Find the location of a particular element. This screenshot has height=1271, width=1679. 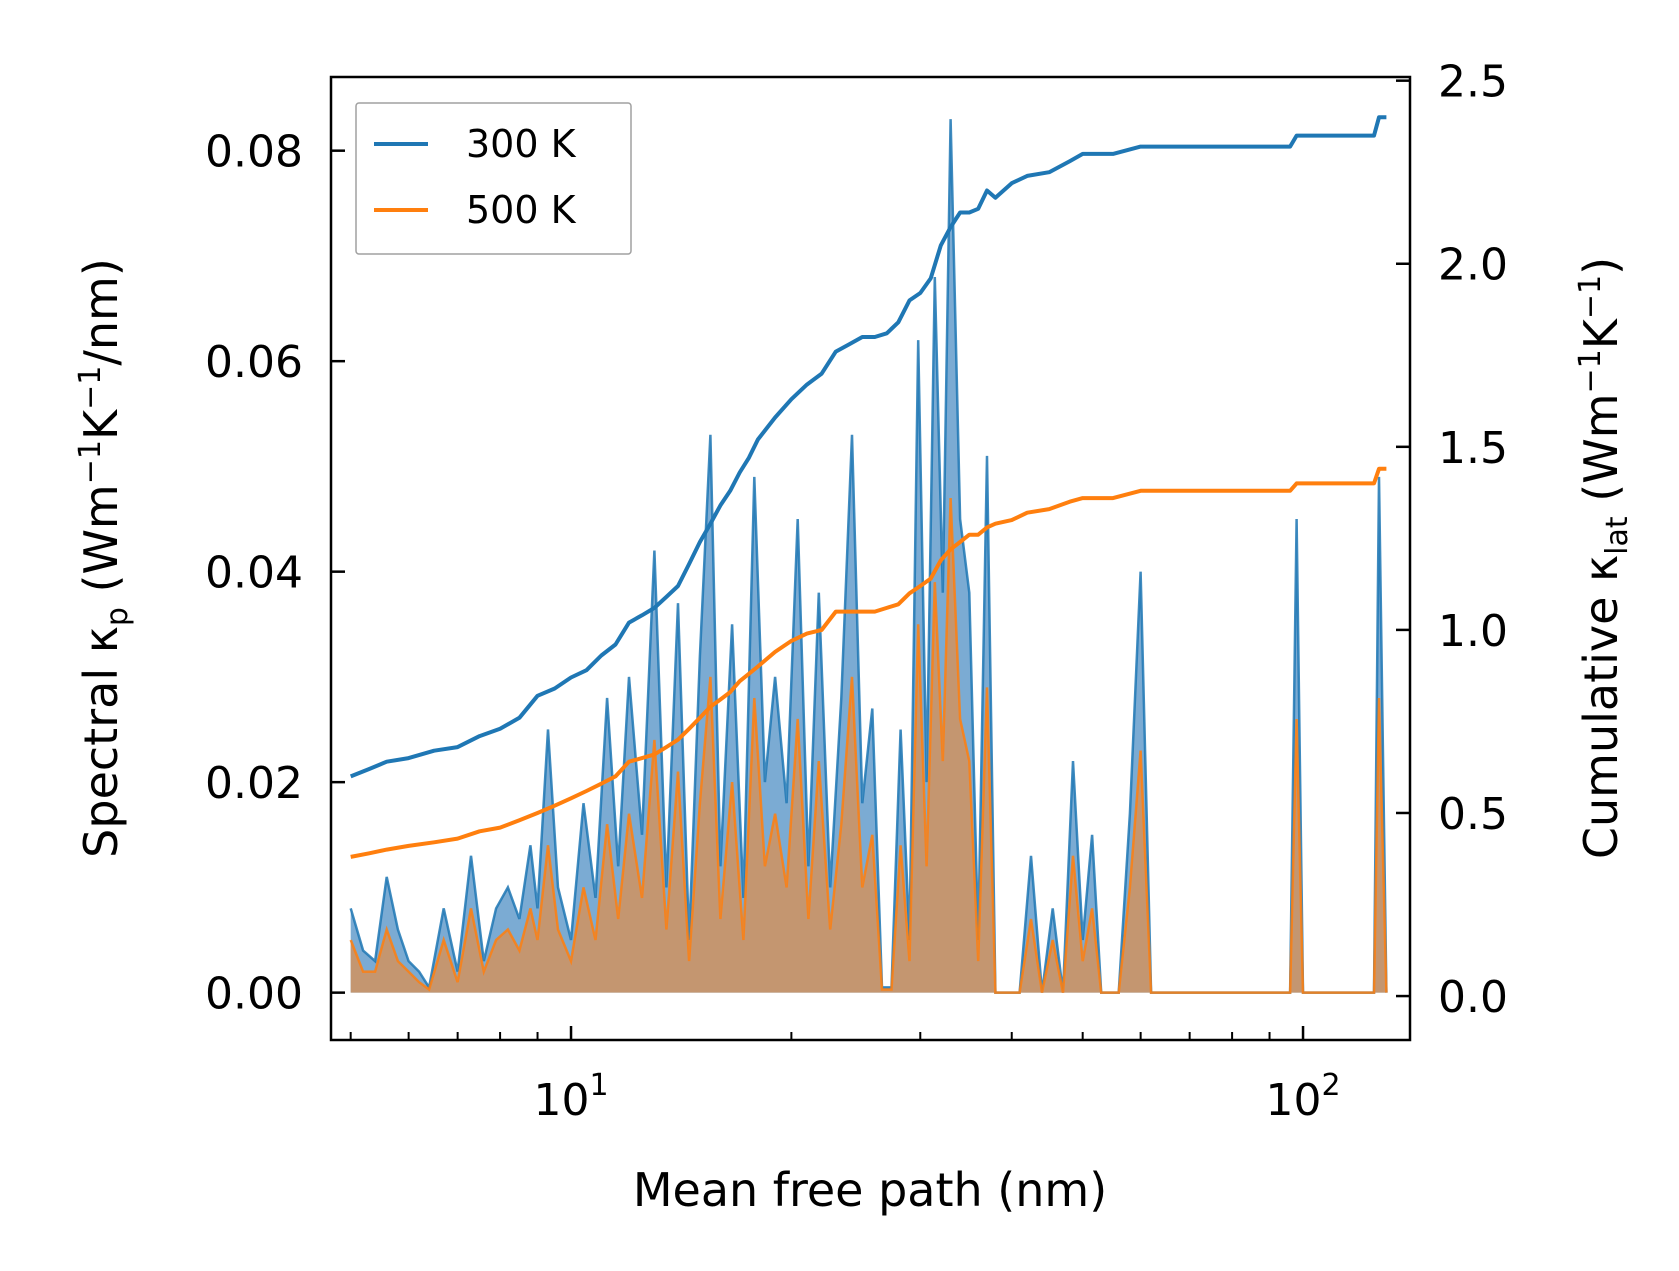

y-right-tick-label: 0.5 is located at coordinates (1473, 814).